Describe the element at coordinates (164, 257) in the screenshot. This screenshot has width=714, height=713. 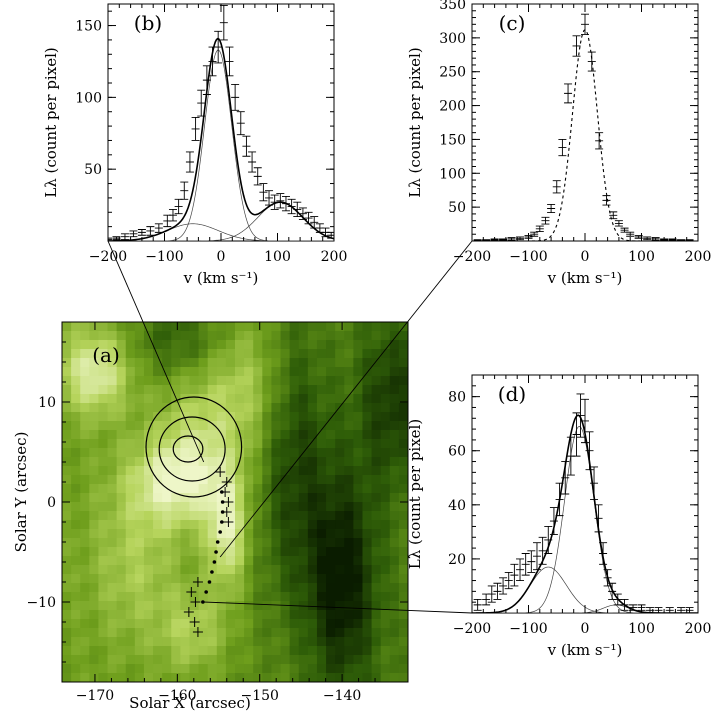
I see `x-tick-label: −100` at that location.